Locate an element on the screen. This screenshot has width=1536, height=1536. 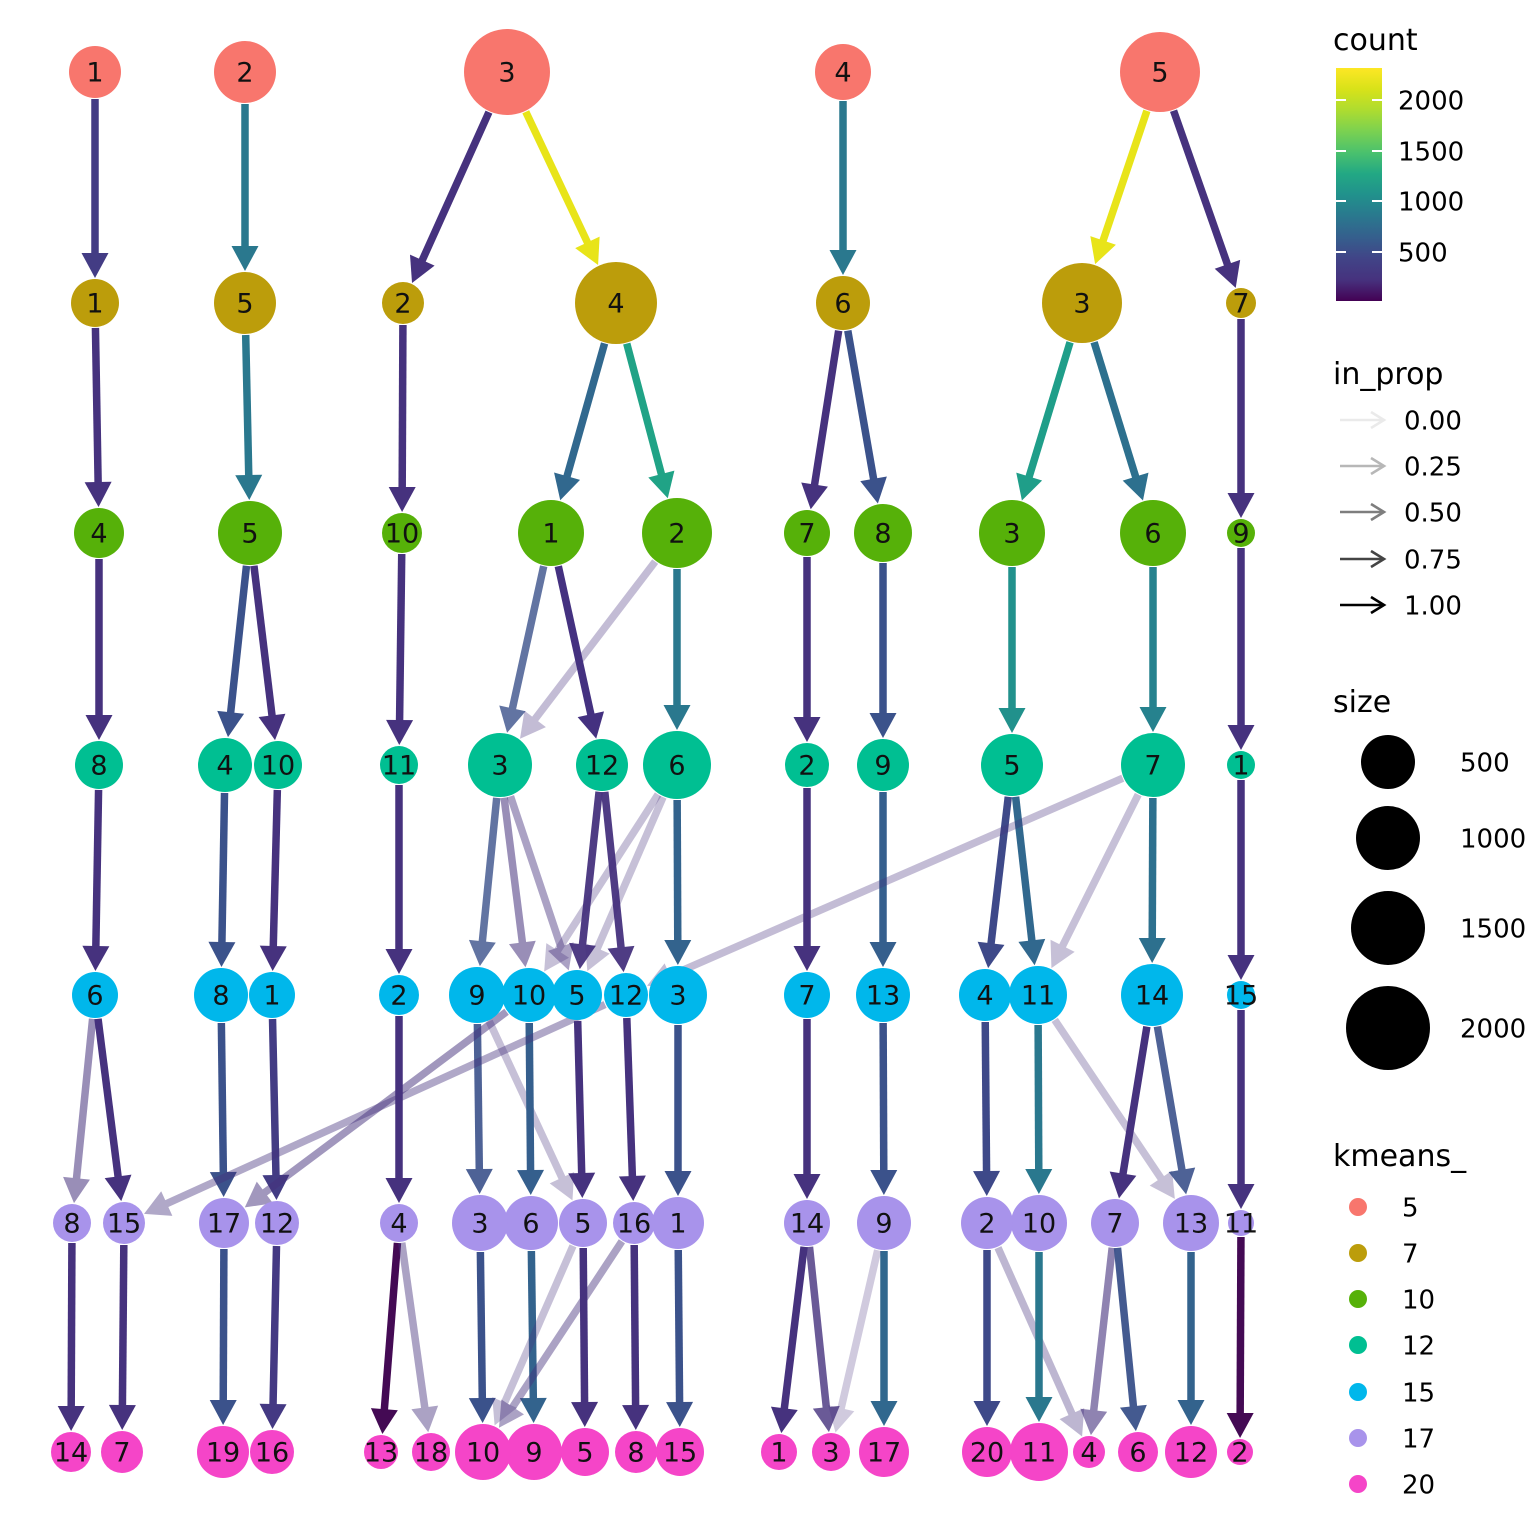
legend-kmeans: kmeans_ 5 7 10 12 15 17 20 is located at coordinates (1400, 1319).